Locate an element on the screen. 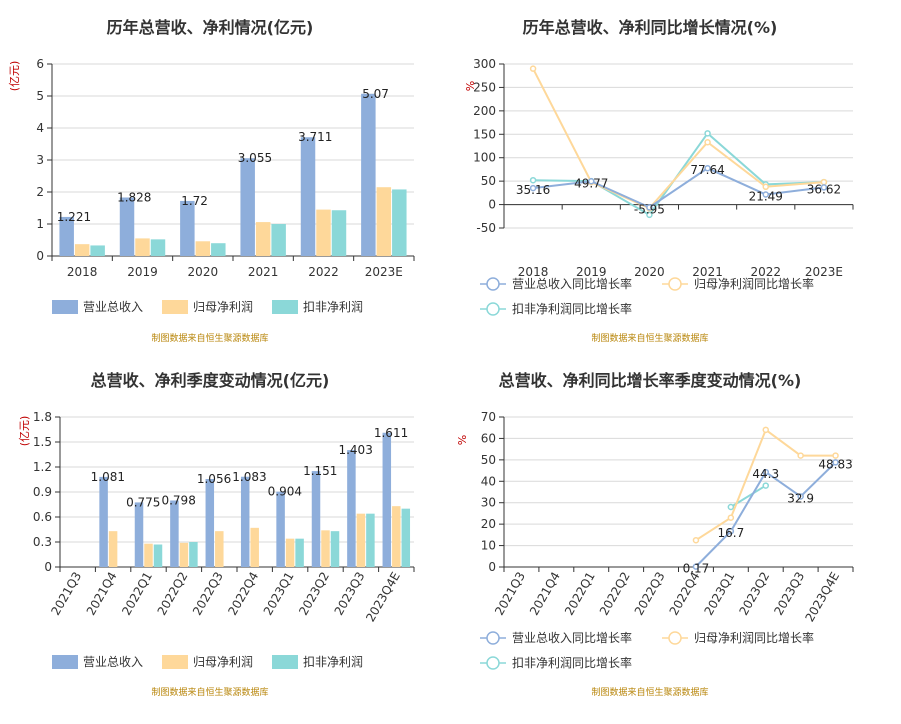  line-data-label: 35.16 is located at coordinates (533, 190).